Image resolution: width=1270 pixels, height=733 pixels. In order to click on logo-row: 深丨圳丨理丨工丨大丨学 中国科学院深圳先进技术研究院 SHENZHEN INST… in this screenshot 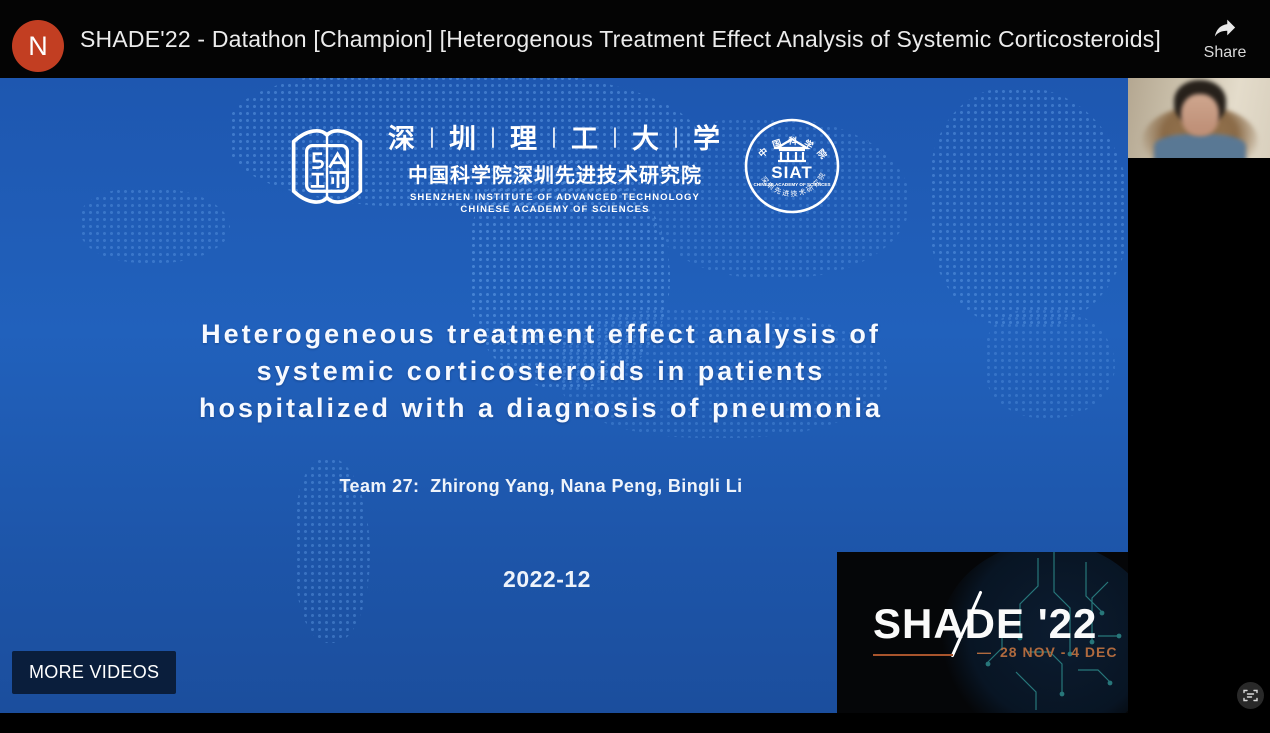, I will do `click(564, 166)`.